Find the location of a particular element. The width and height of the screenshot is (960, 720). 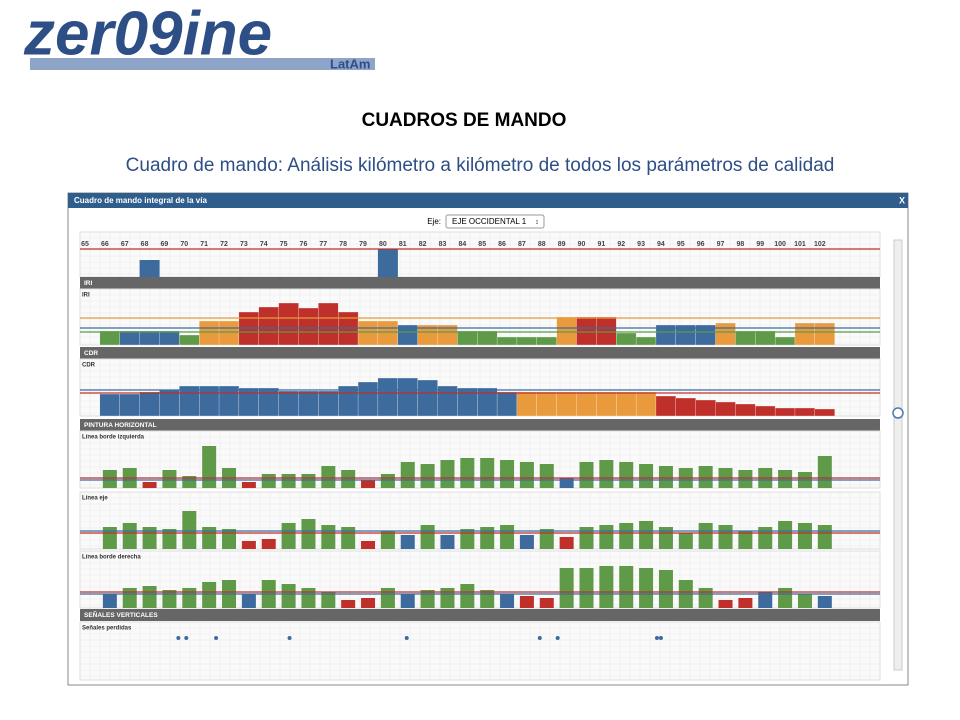

scroll-thumb is located at coordinates (898, 413).